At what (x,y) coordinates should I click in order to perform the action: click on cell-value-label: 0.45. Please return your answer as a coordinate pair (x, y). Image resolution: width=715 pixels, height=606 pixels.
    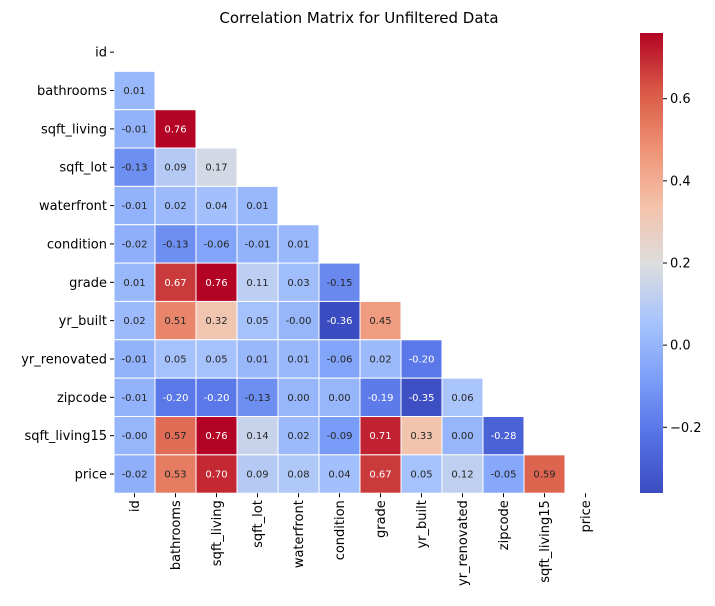
    Looking at the image, I should click on (380, 321).